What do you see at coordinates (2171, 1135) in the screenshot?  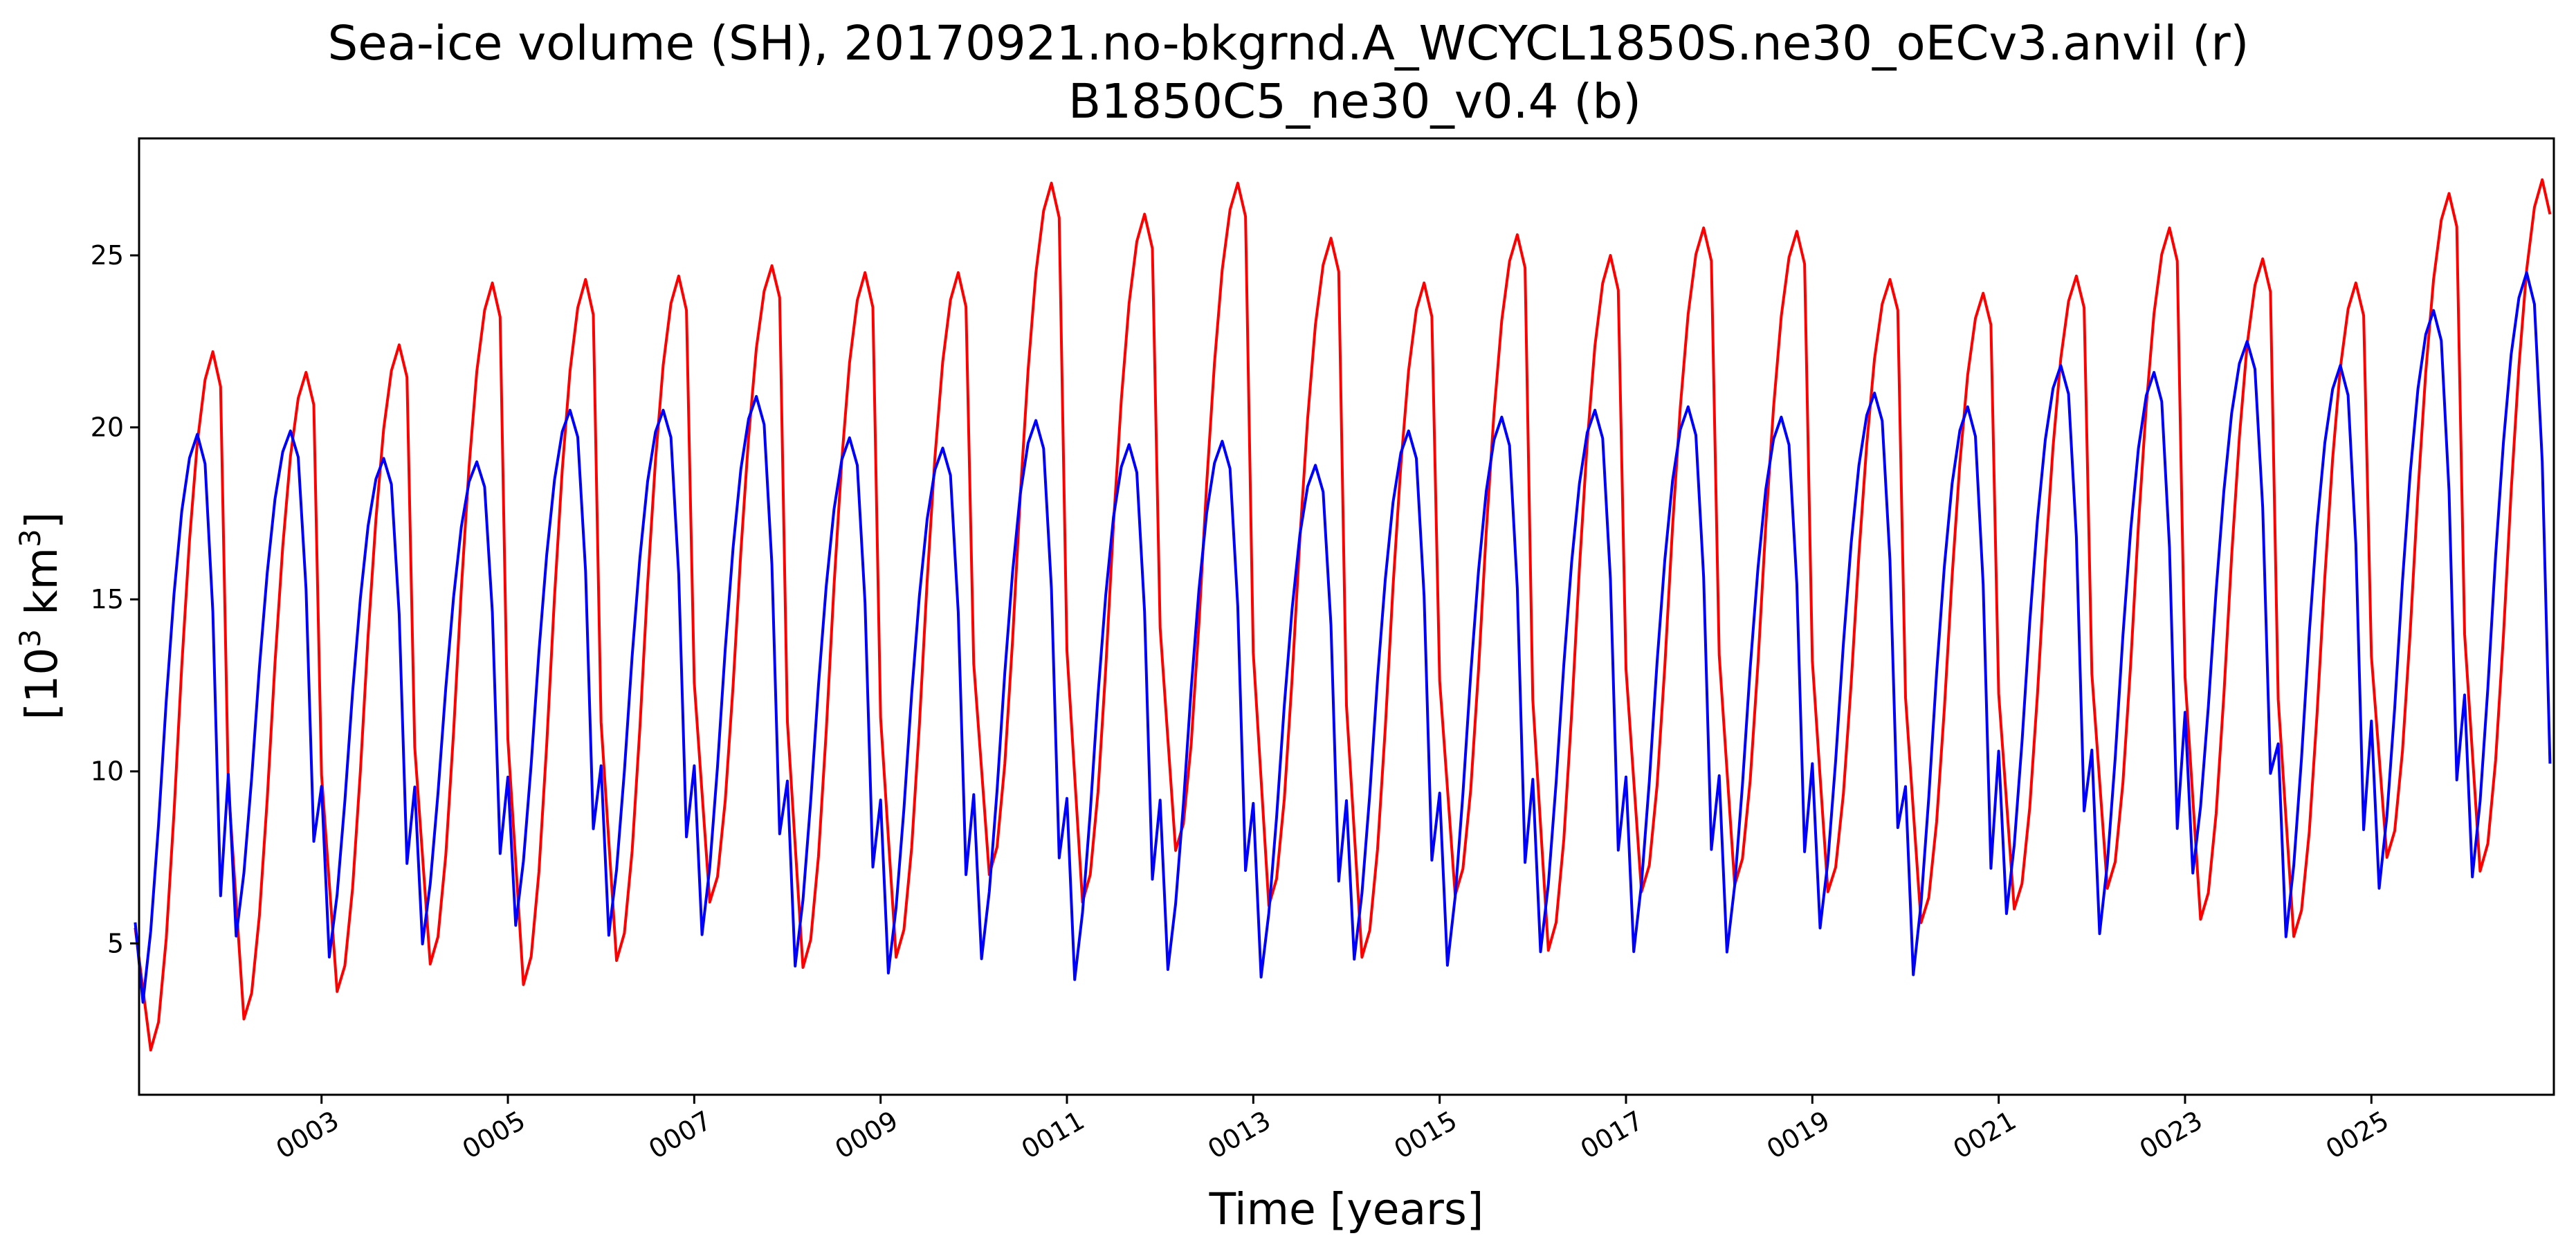 I see `x-tick-label: 0023` at bounding box center [2171, 1135].